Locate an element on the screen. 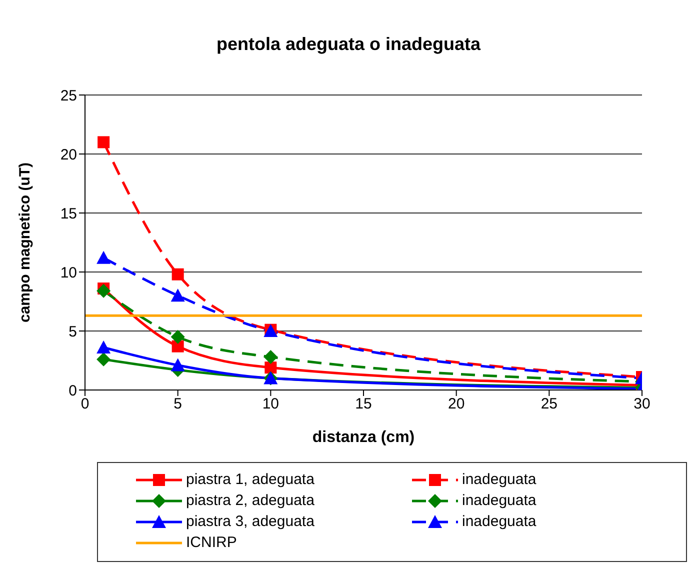 This screenshot has width=697, height=568. chart-title: pentola adeguata o inadeguata is located at coordinates (348, 44).